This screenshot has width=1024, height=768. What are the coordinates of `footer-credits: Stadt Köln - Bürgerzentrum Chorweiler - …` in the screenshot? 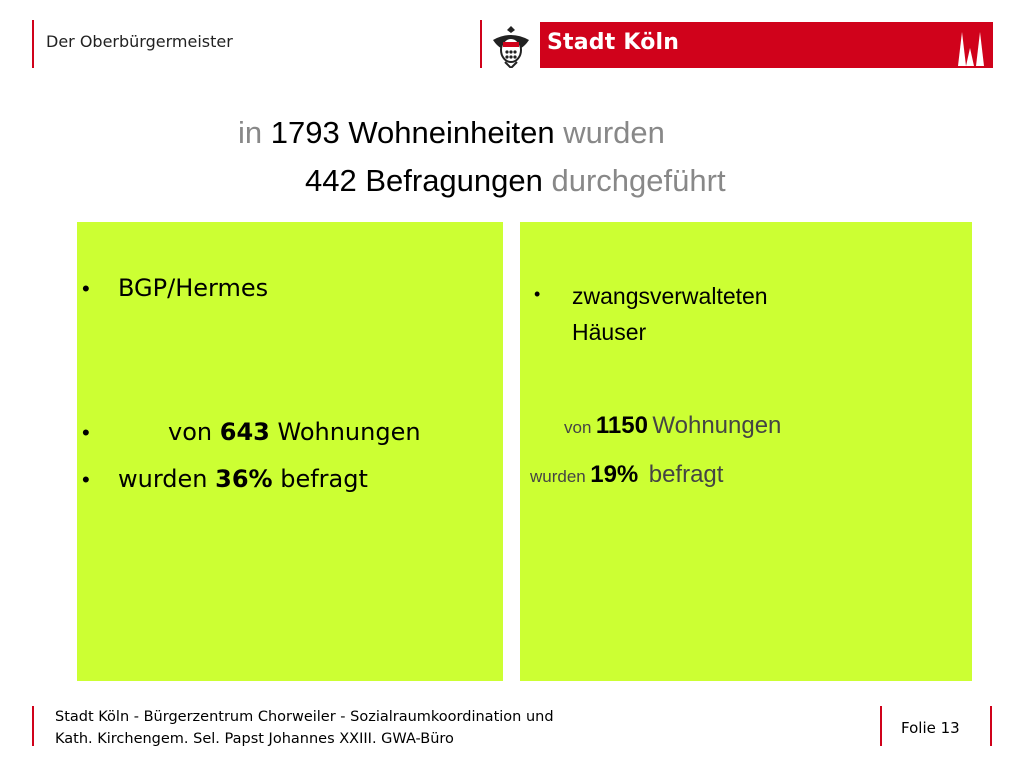 It's located at (304, 728).